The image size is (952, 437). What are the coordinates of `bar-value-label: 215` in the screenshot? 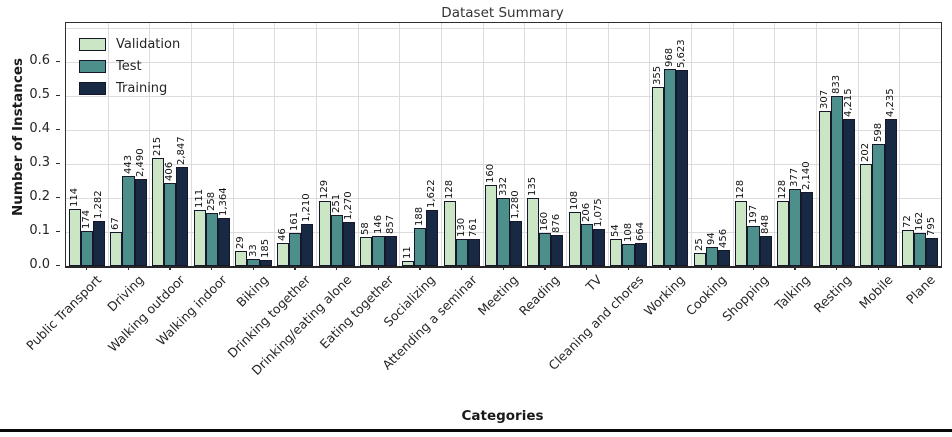 It's located at (157, 146).